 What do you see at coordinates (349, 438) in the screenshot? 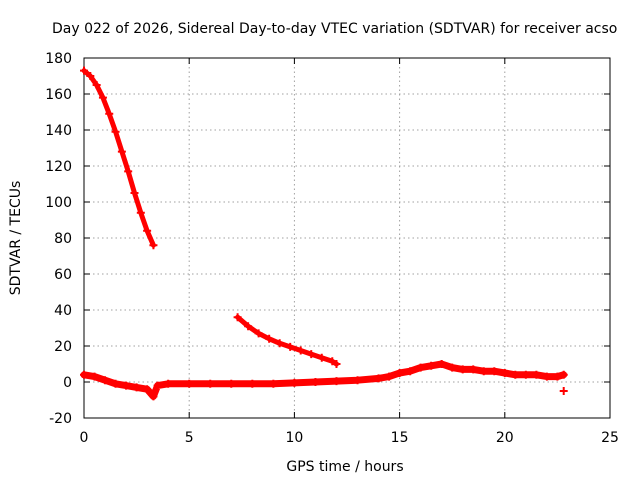
I see `x-tick-labels: 0 5 10 15 20 25` at bounding box center [349, 438].